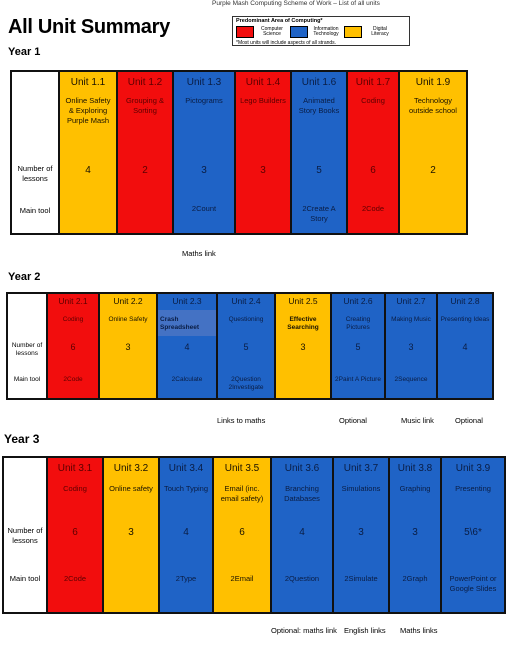 This screenshot has width=522, height=654. I want to click on unit-3-9-name: Presenting, so click(473, 488).